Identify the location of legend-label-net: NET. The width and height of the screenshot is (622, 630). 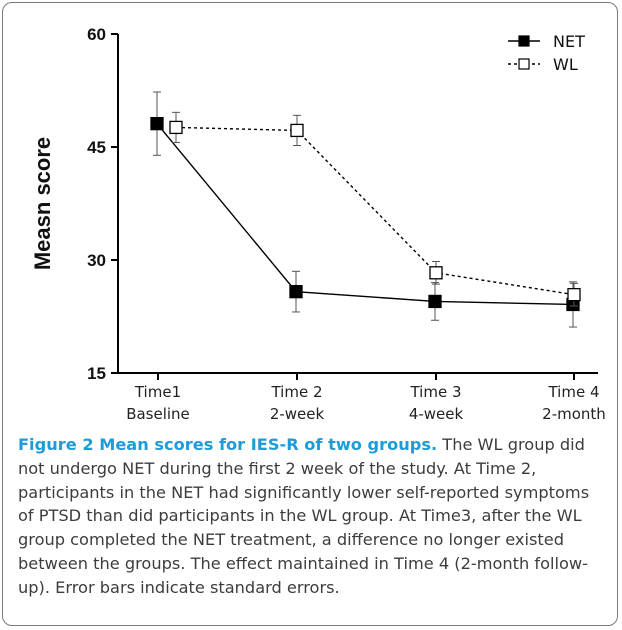
(569, 41).